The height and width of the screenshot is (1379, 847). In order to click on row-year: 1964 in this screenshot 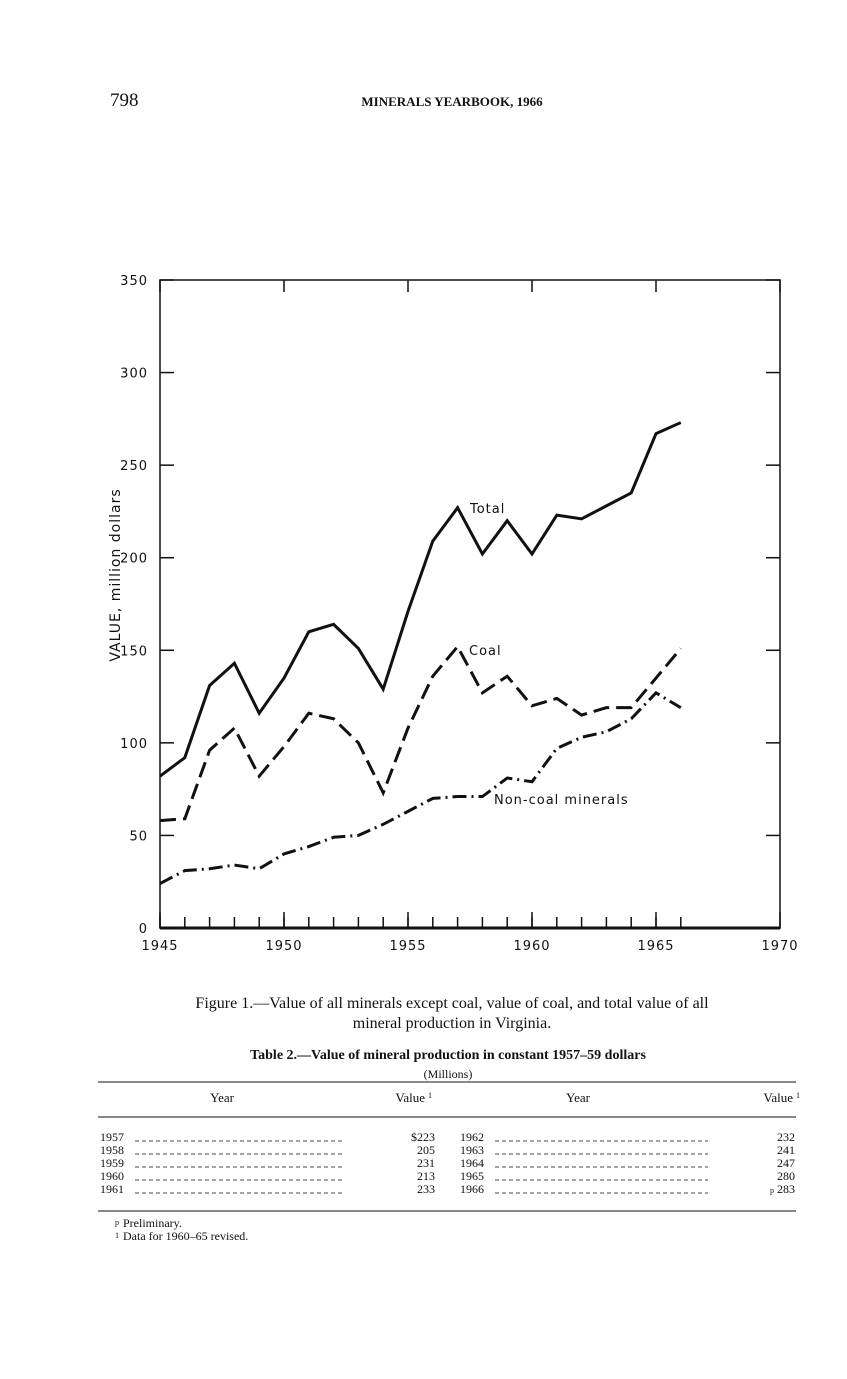, I will do `click(472, 1163)`.